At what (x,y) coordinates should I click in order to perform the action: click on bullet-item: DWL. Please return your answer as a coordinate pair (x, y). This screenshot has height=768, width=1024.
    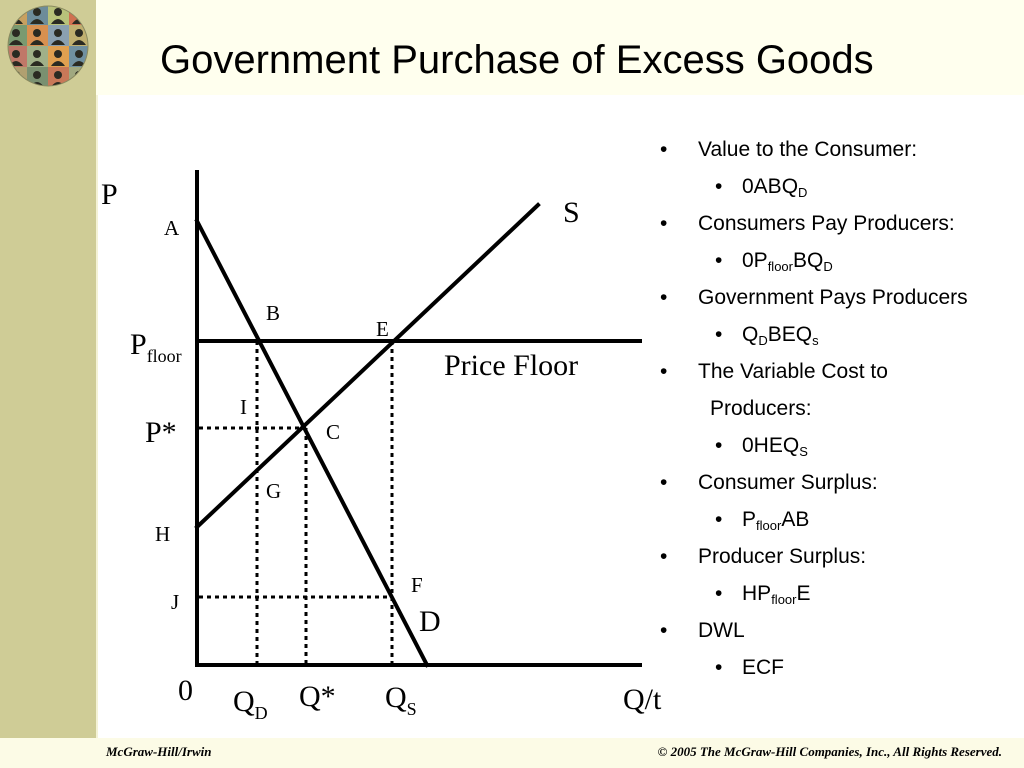
    Looking at the image, I should click on (814, 637).